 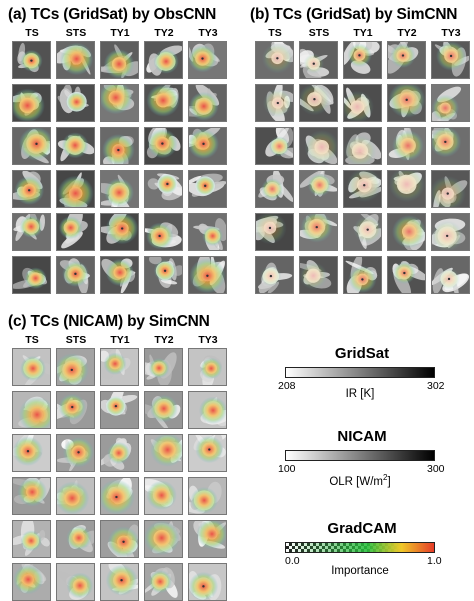 What do you see at coordinates (389, 481) in the screenshot?
I see `nicam-label-end: ]` at bounding box center [389, 481].